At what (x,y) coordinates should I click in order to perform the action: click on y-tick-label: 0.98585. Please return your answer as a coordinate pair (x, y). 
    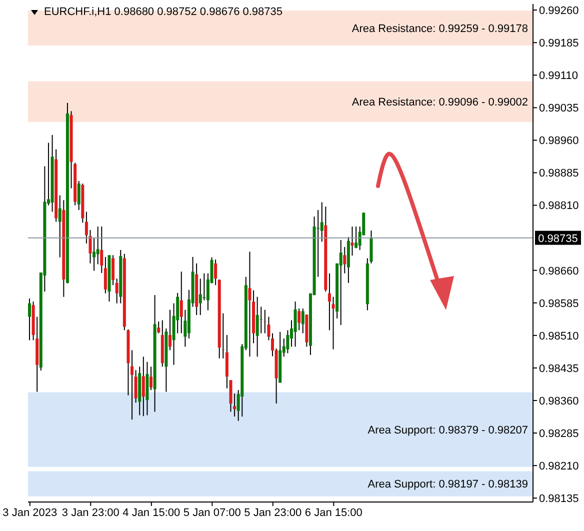
    Looking at the image, I should click on (559, 304).